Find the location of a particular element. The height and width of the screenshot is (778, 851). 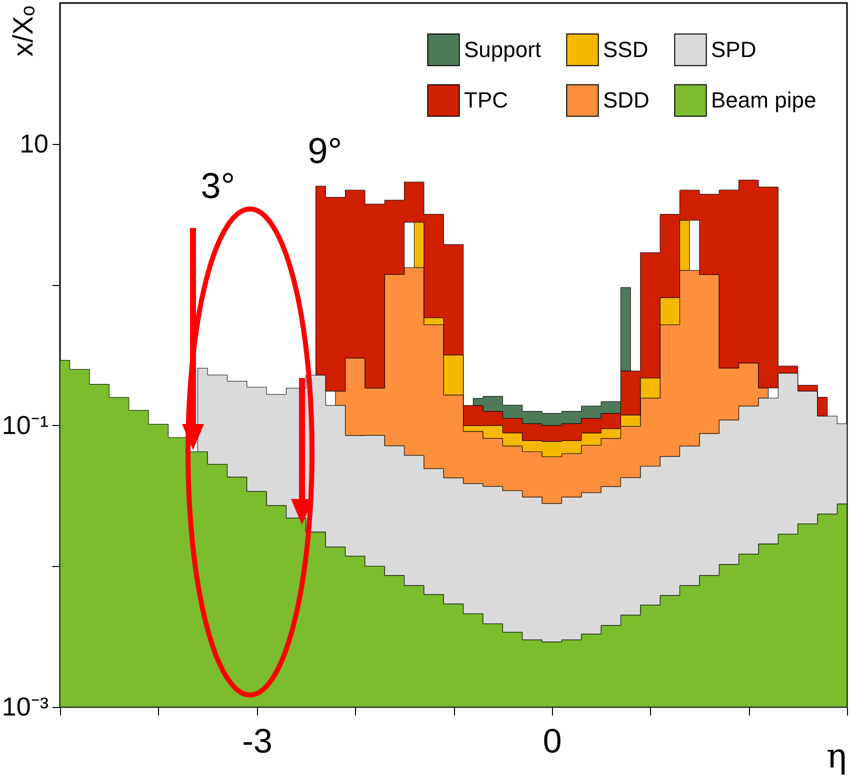

legend-label: SSD is located at coordinates (625, 49).